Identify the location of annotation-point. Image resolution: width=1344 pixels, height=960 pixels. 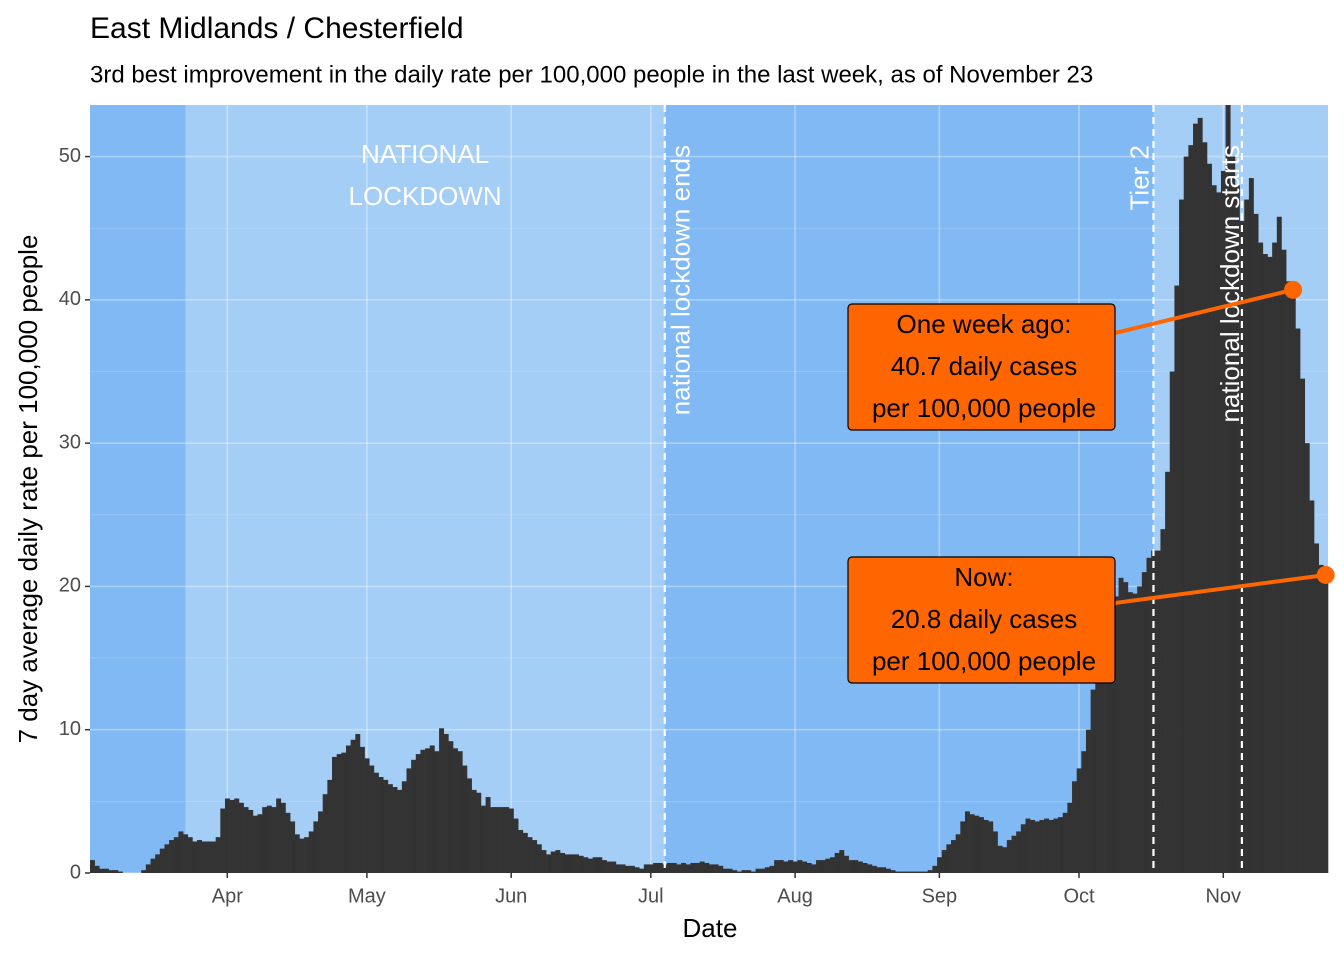
(1293, 289).